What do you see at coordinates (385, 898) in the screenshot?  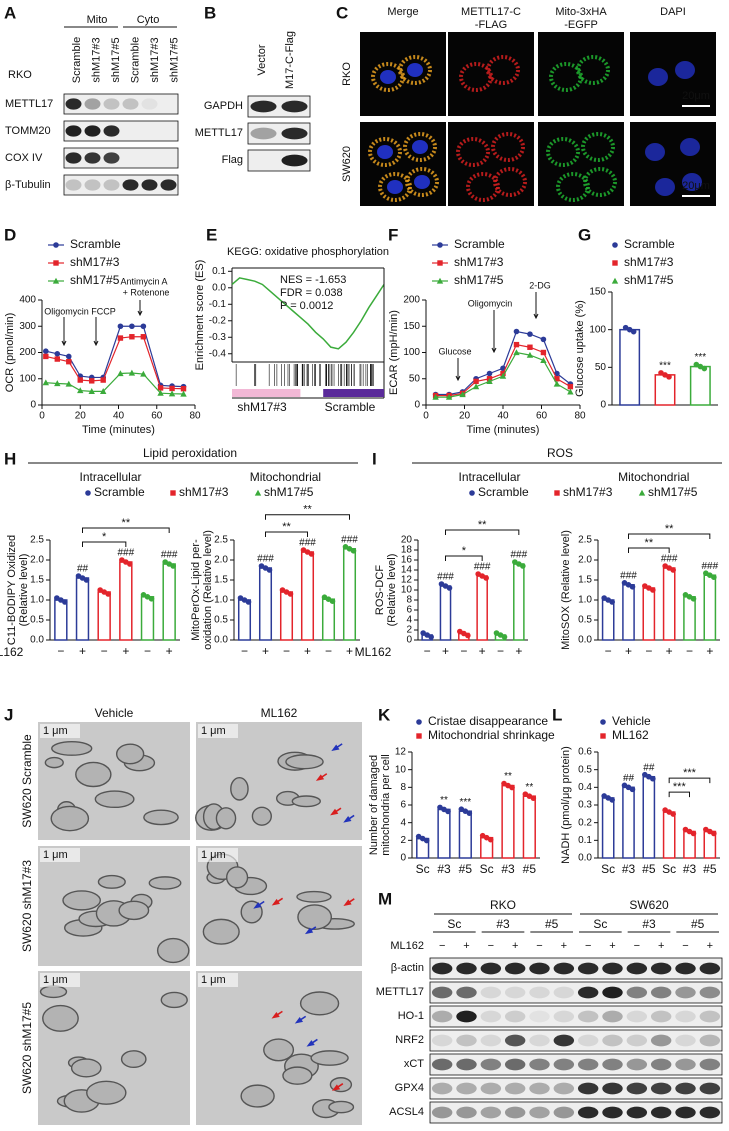 I see `panel-letter: M` at bounding box center [385, 898].